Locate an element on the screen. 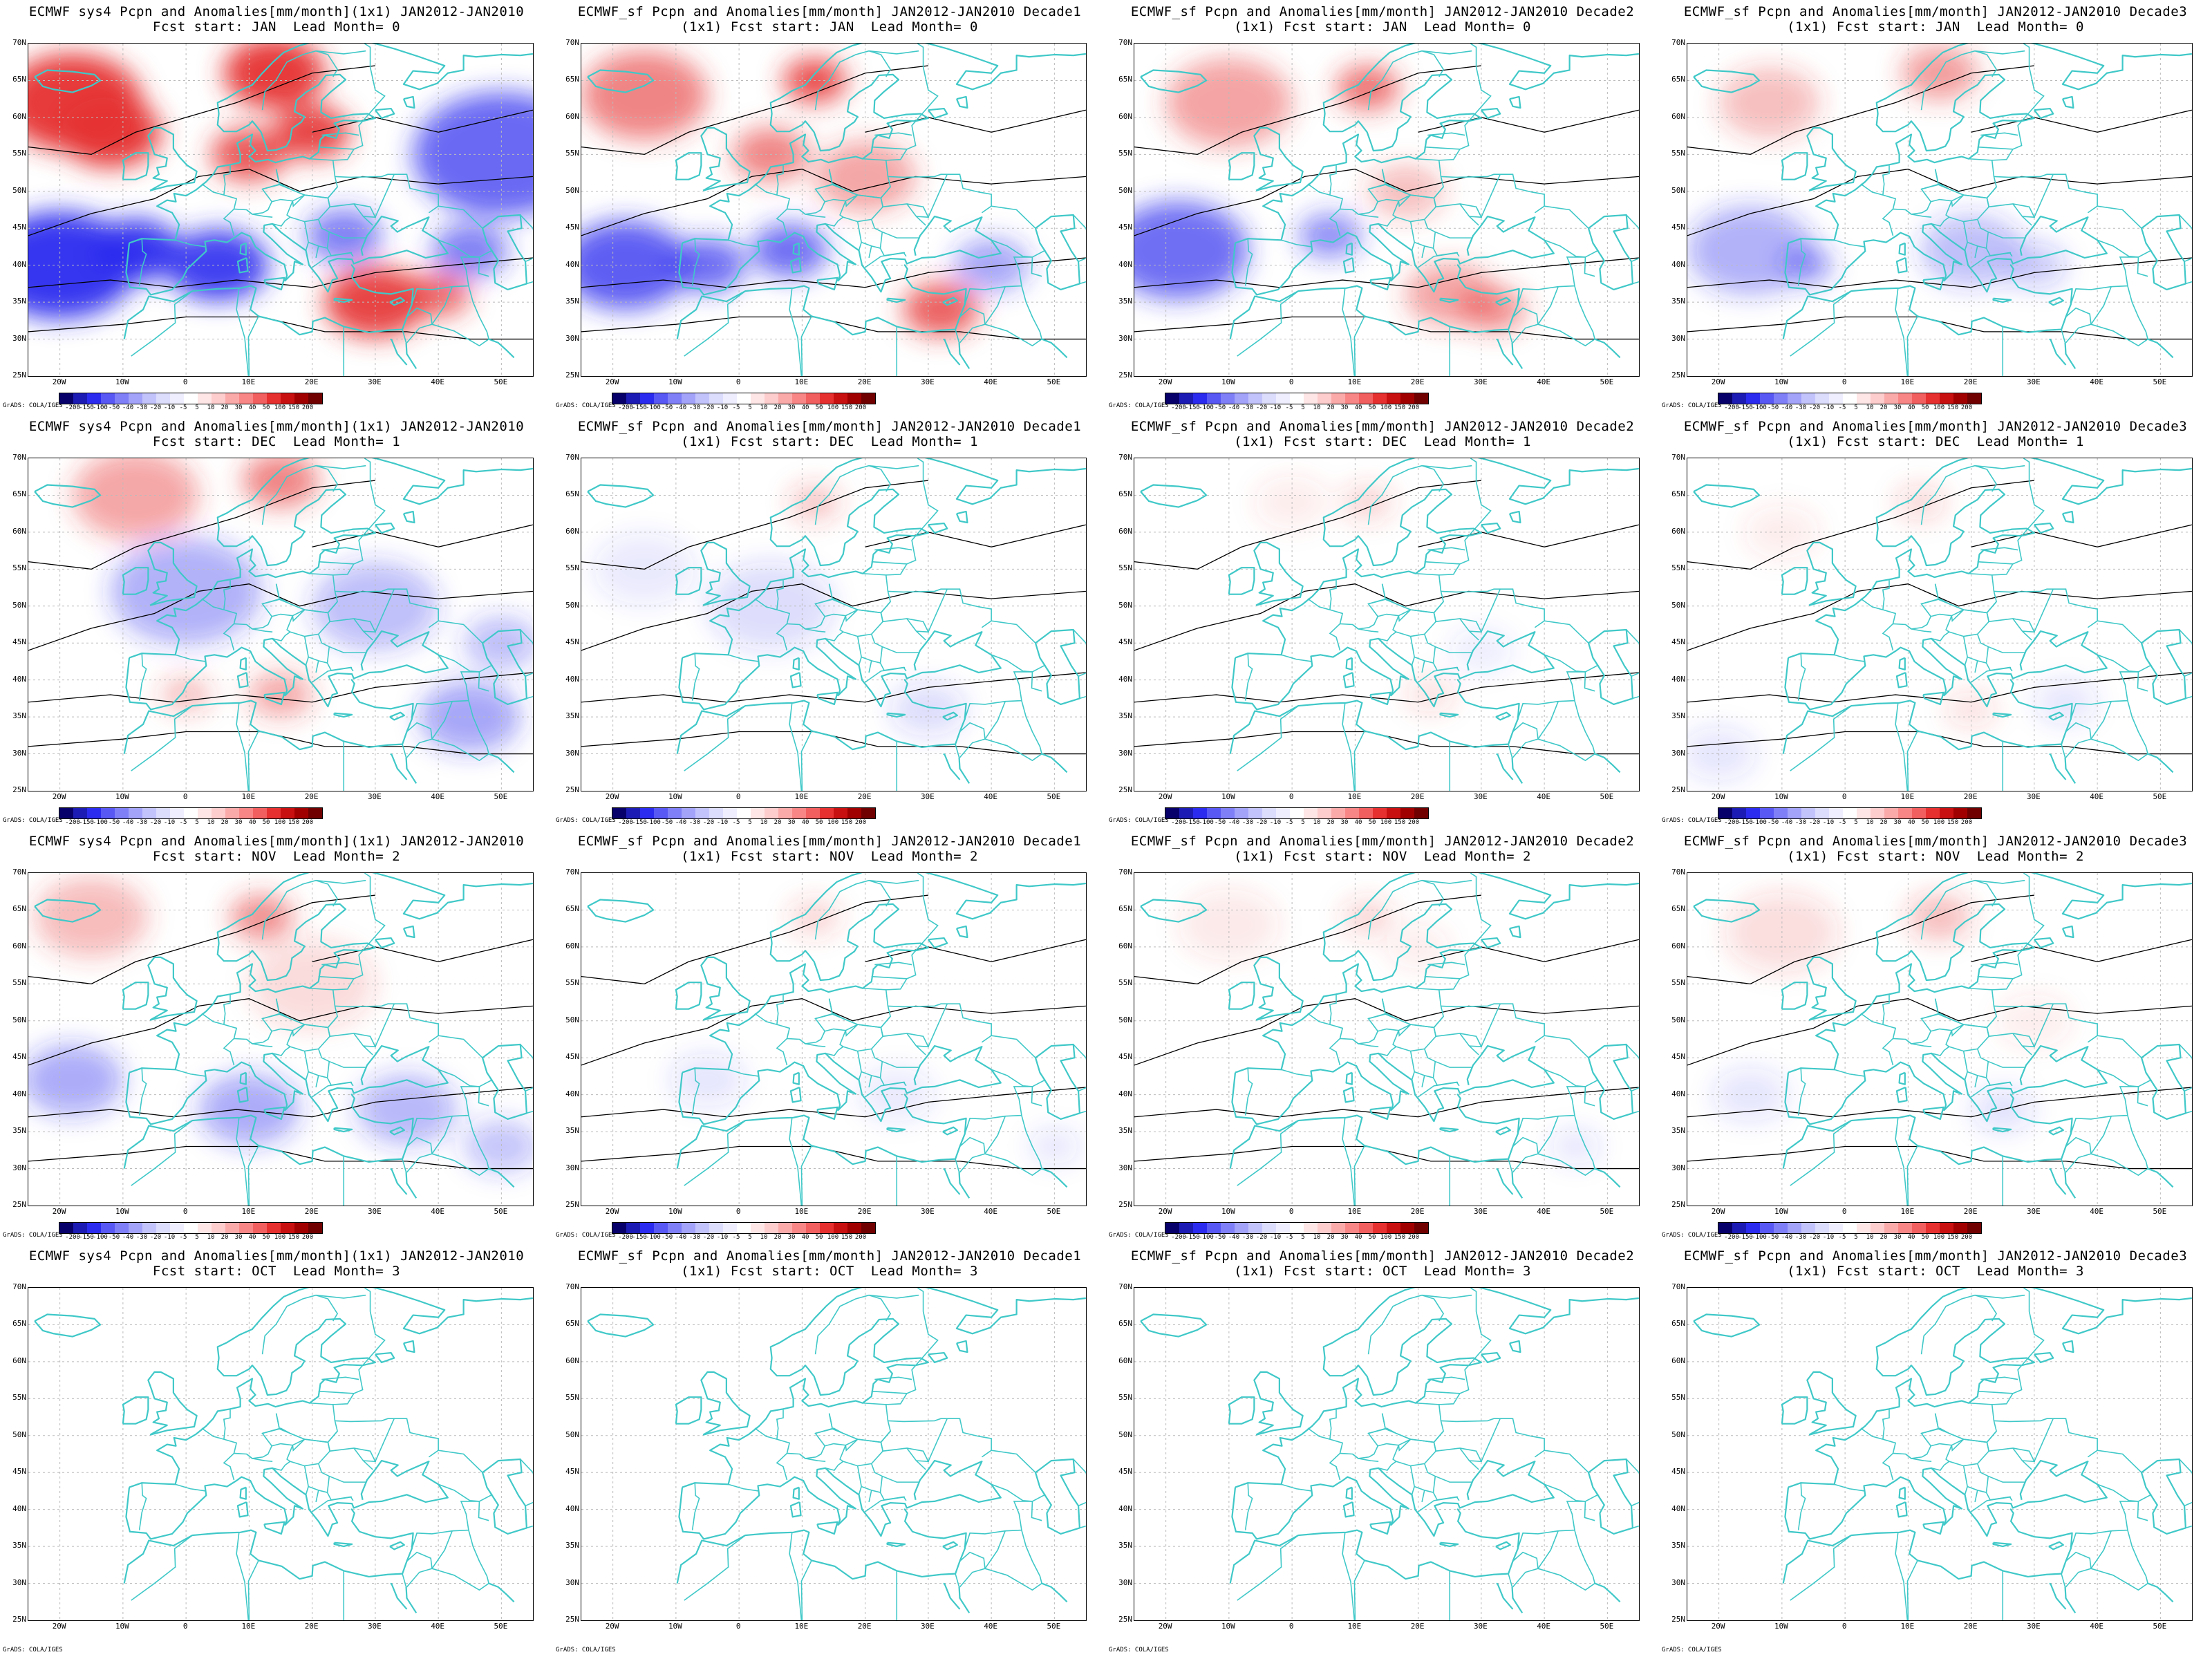  latitude-label: 70N is located at coordinates (19, 873).